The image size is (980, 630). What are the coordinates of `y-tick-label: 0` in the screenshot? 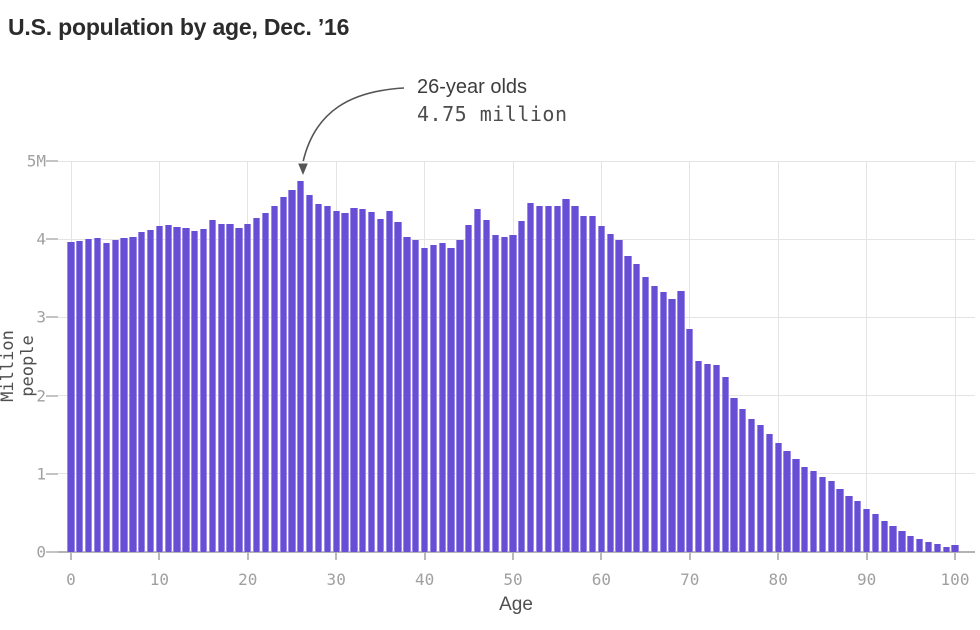 It's located at (41, 552).